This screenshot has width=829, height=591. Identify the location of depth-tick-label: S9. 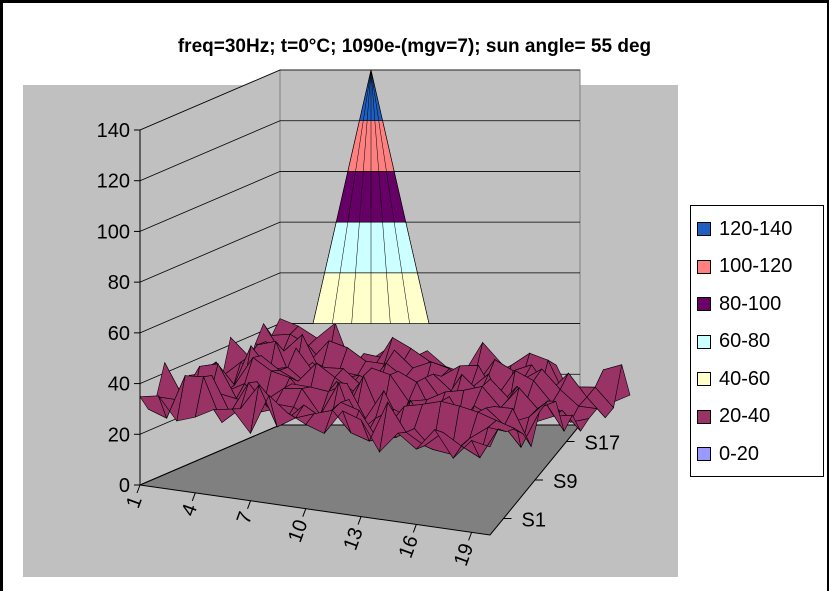
(565, 482).